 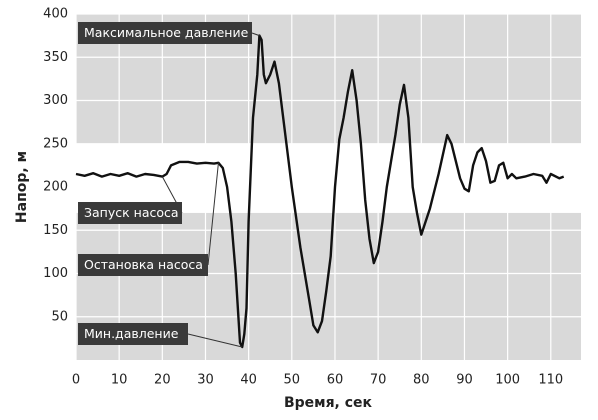 I want to click on x-tick-label: 90, so click(x=464, y=380).